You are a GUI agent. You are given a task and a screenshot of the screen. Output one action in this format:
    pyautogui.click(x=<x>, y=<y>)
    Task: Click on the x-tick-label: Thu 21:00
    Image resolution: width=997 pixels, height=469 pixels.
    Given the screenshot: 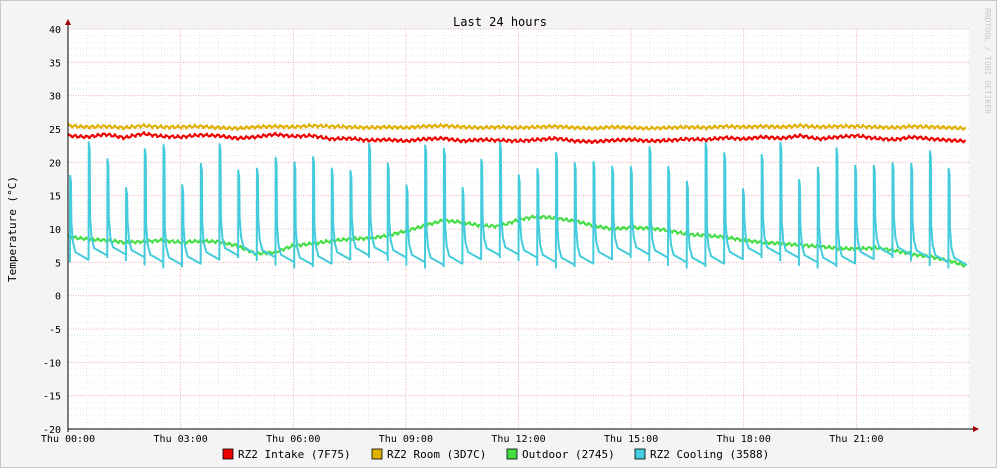 What is the action you would take?
    pyautogui.click(x=856, y=439)
    